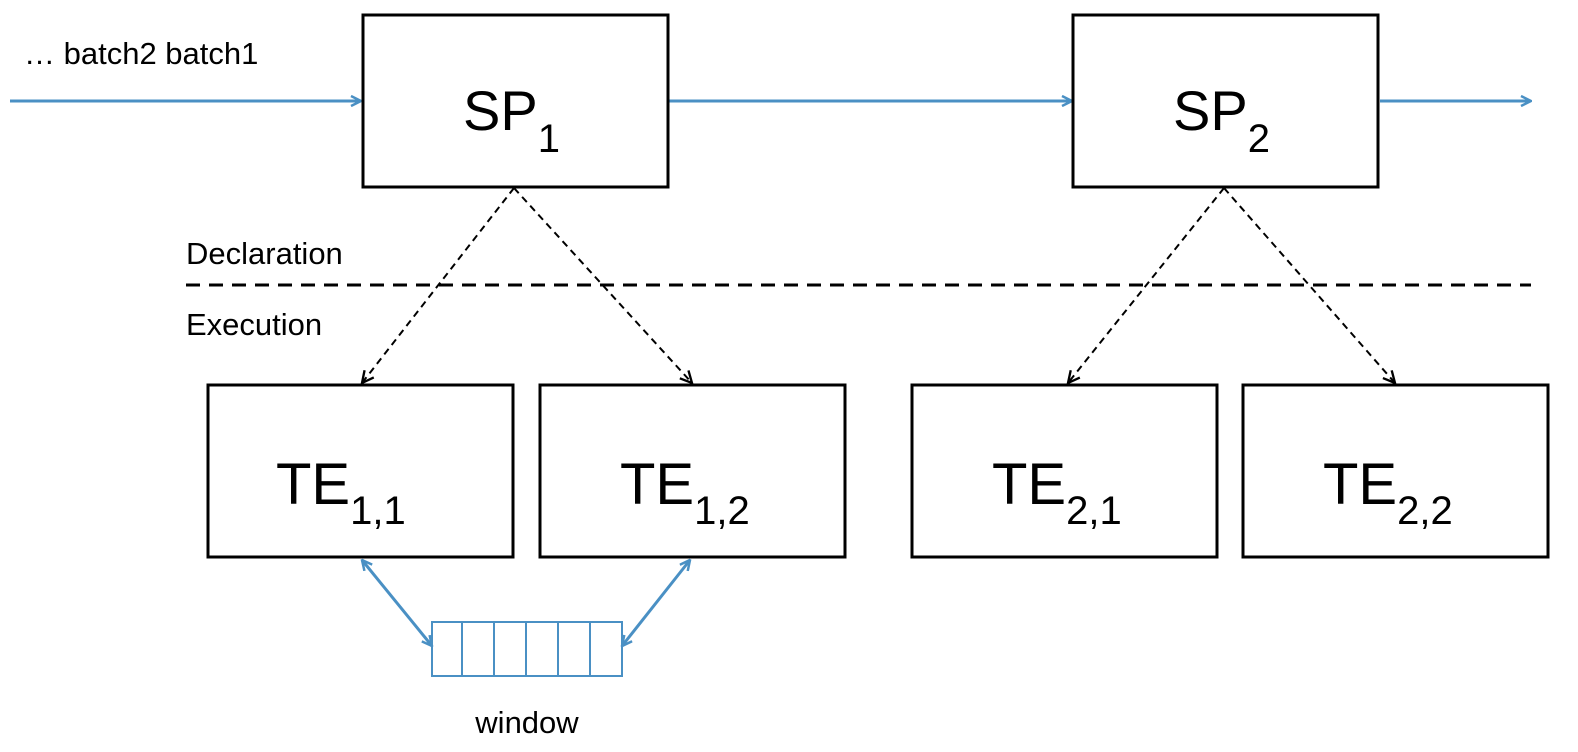 The height and width of the screenshot is (752, 1578). What do you see at coordinates (602, 285) in the screenshot?
I see `sp1-to-te12-dashed-arrow` at bounding box center [602, 285].